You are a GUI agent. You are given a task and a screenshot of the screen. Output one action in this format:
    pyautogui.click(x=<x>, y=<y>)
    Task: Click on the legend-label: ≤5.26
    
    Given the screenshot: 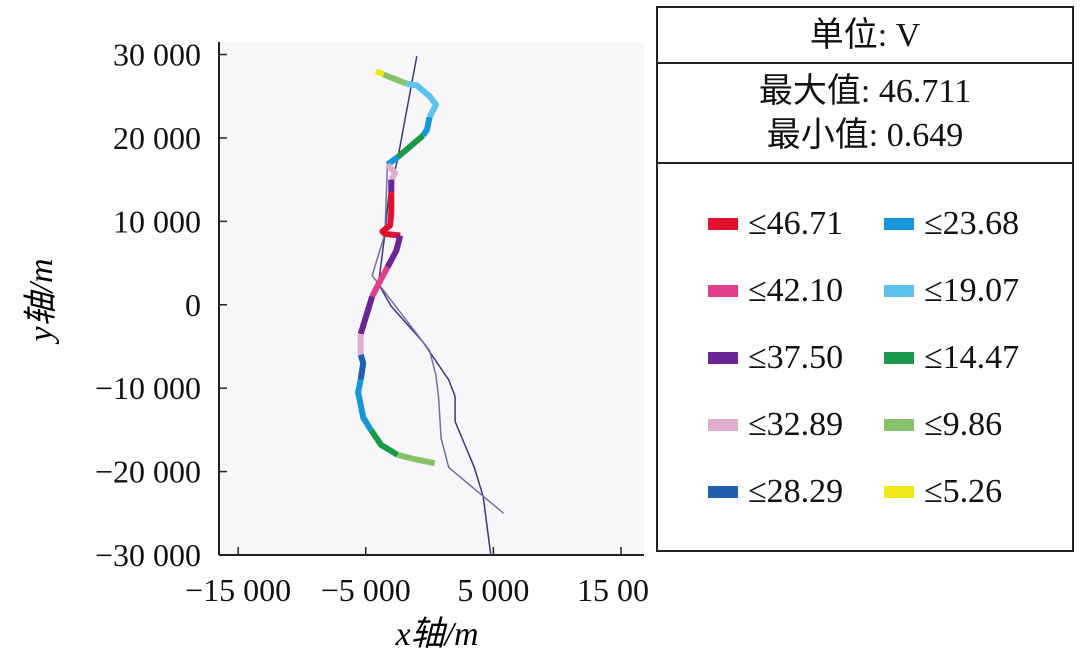 What is the action you would take?
    pyautogui.click(x=963, y=491)
    